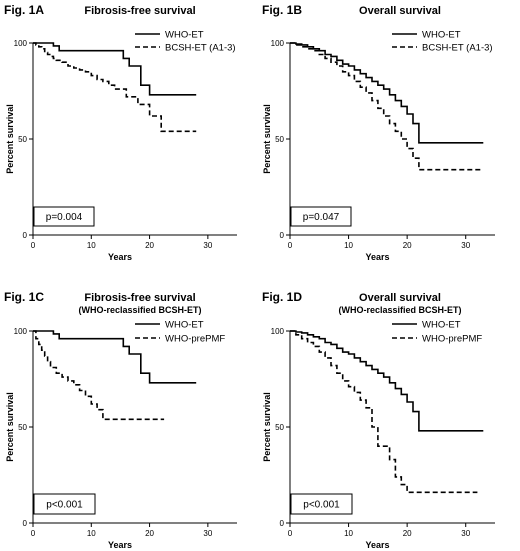 Image resolution: width=520 pixels, height=551 pixels. I want to click on panel-label: Fig. 1A, so click(24, 10).